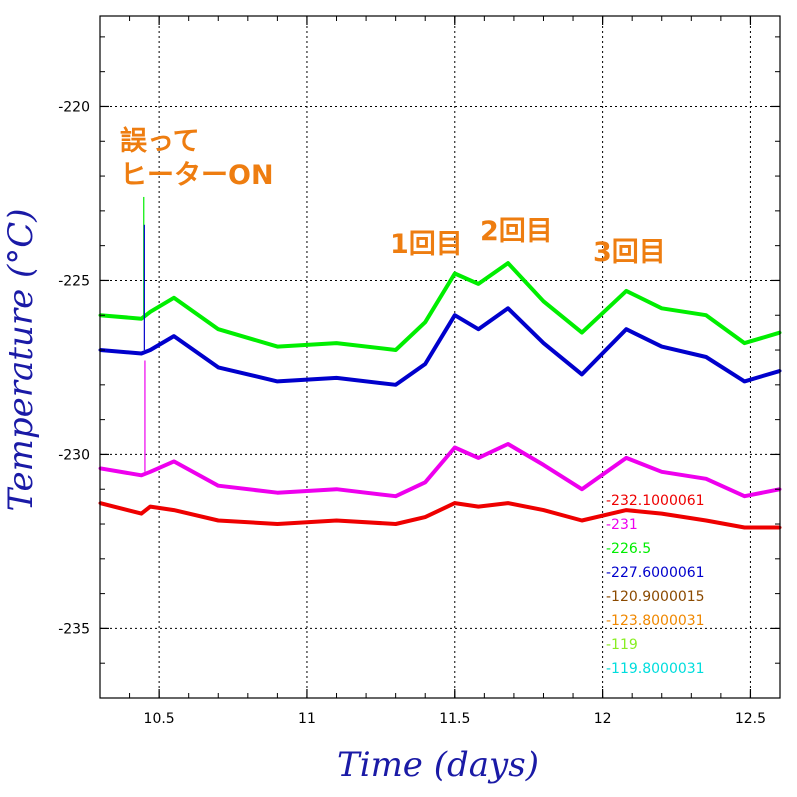 The height and width of the screenshot is (797, 797). What do you see at coordinates (655, 621) in the screenshot?
I see `legend-entry: -123.8000031` at bounding box center [655, 621].